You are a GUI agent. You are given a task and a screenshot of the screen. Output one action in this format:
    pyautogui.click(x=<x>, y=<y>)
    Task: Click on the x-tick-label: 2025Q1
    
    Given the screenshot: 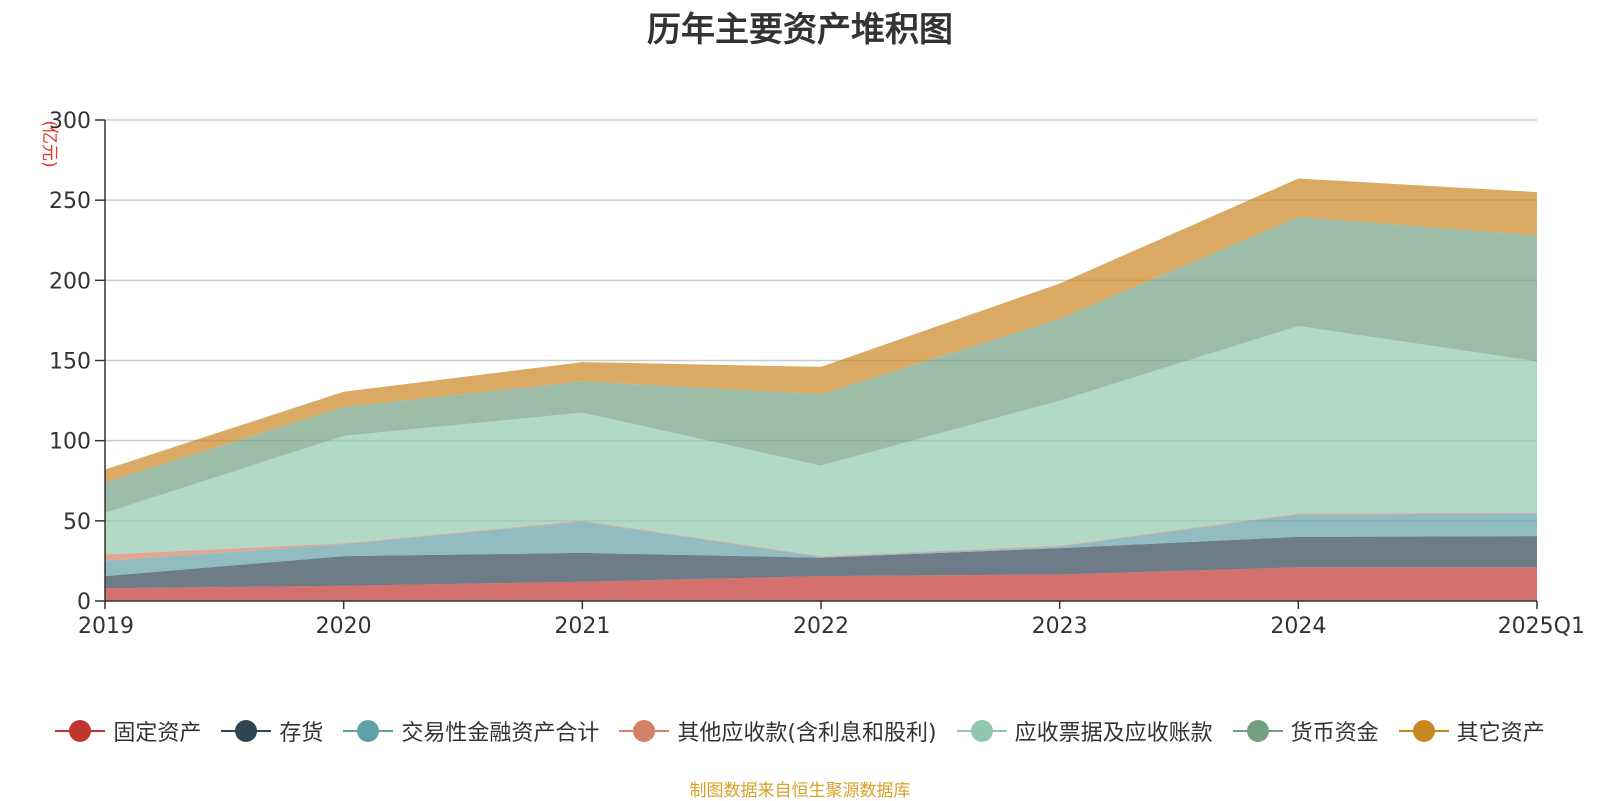 What is the action you would take?
    pyautogui.click(x=1541, y=626)
    